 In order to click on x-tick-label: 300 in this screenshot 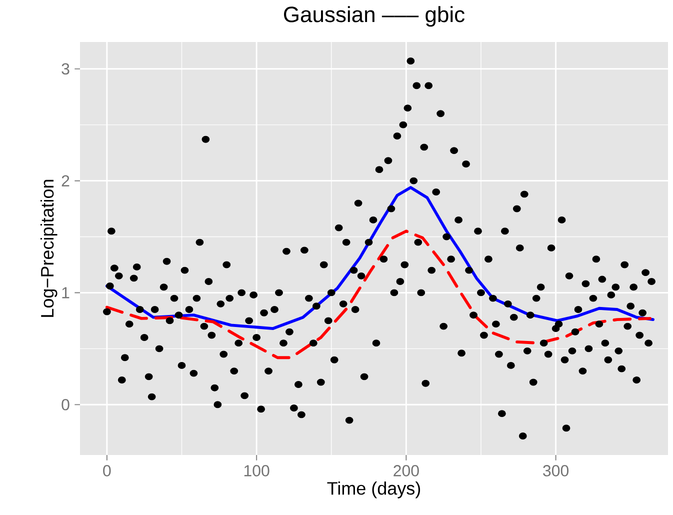, I will do `click(556, 470)`.